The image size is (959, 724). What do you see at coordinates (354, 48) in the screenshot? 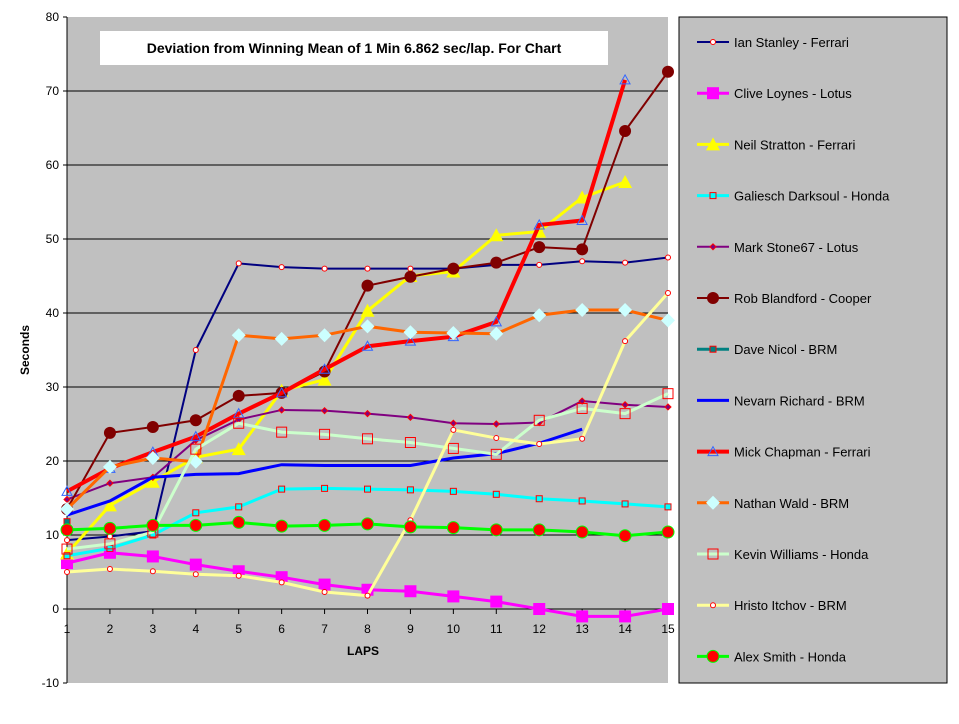
I see `title-box` at bounding box center [354, 48].